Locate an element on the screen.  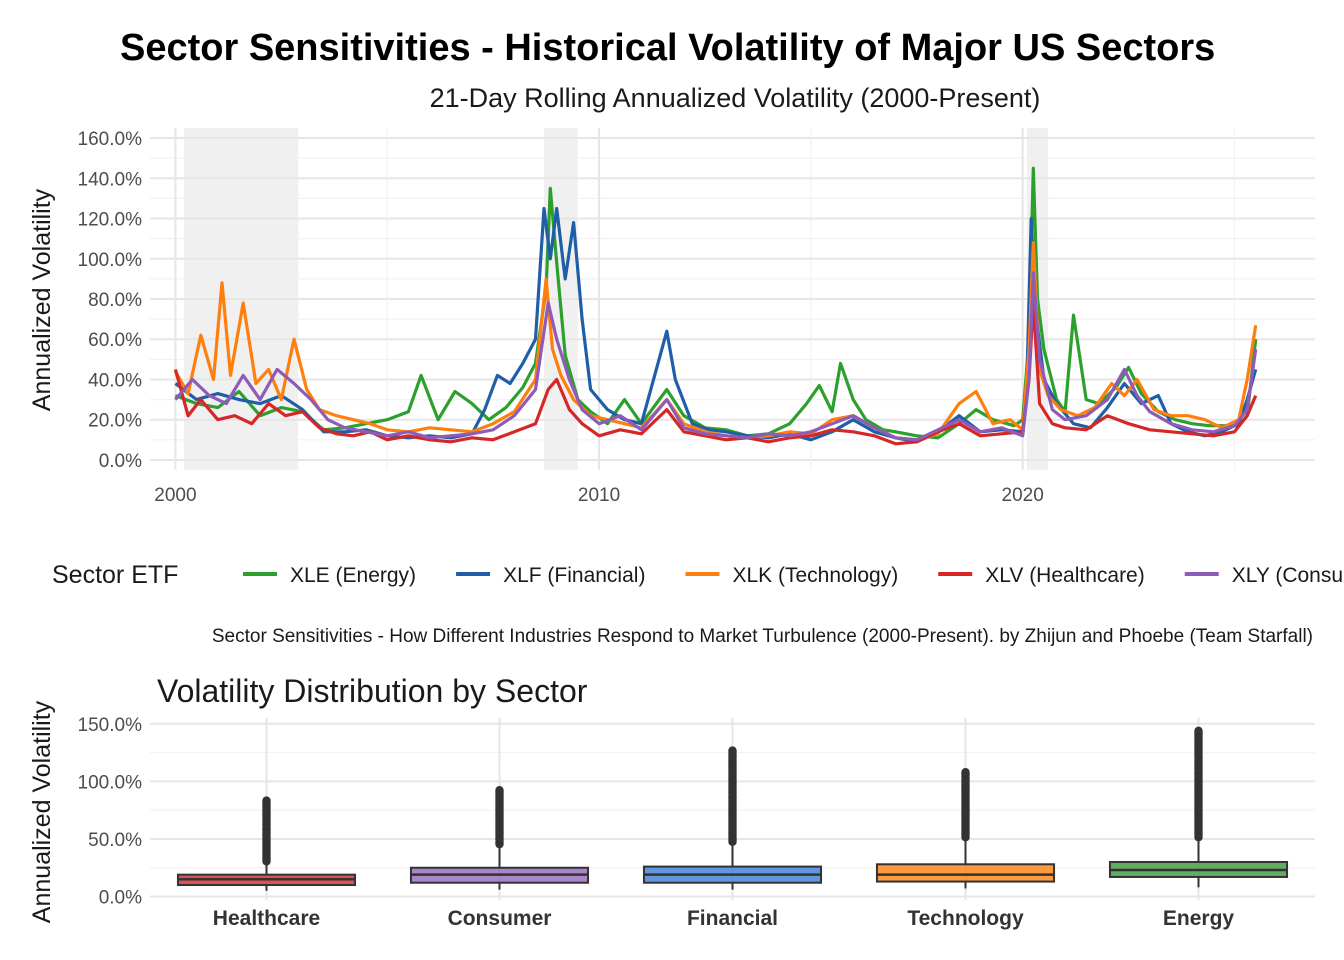
y-tick-label: 140.0% is located at coordinates (110, 179).